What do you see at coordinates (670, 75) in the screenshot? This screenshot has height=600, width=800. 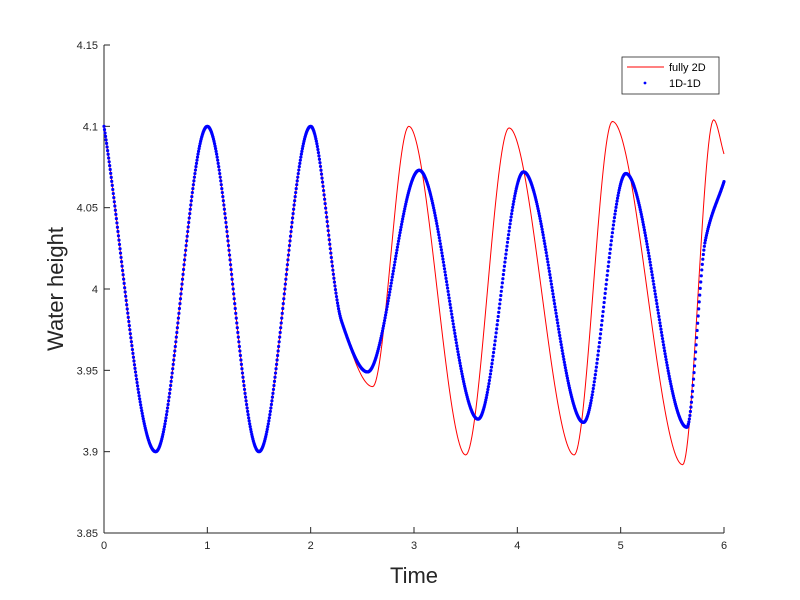 I see `legend-box` at bounding box center [670, 75].